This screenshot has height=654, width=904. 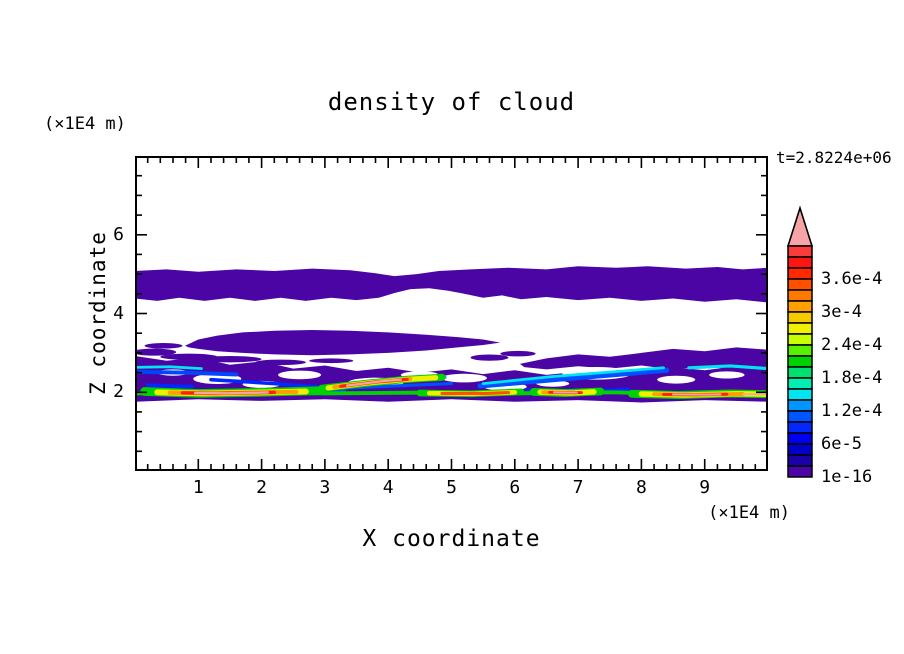 I want to click on mid-cloud-right, so click(x=643, y=359).